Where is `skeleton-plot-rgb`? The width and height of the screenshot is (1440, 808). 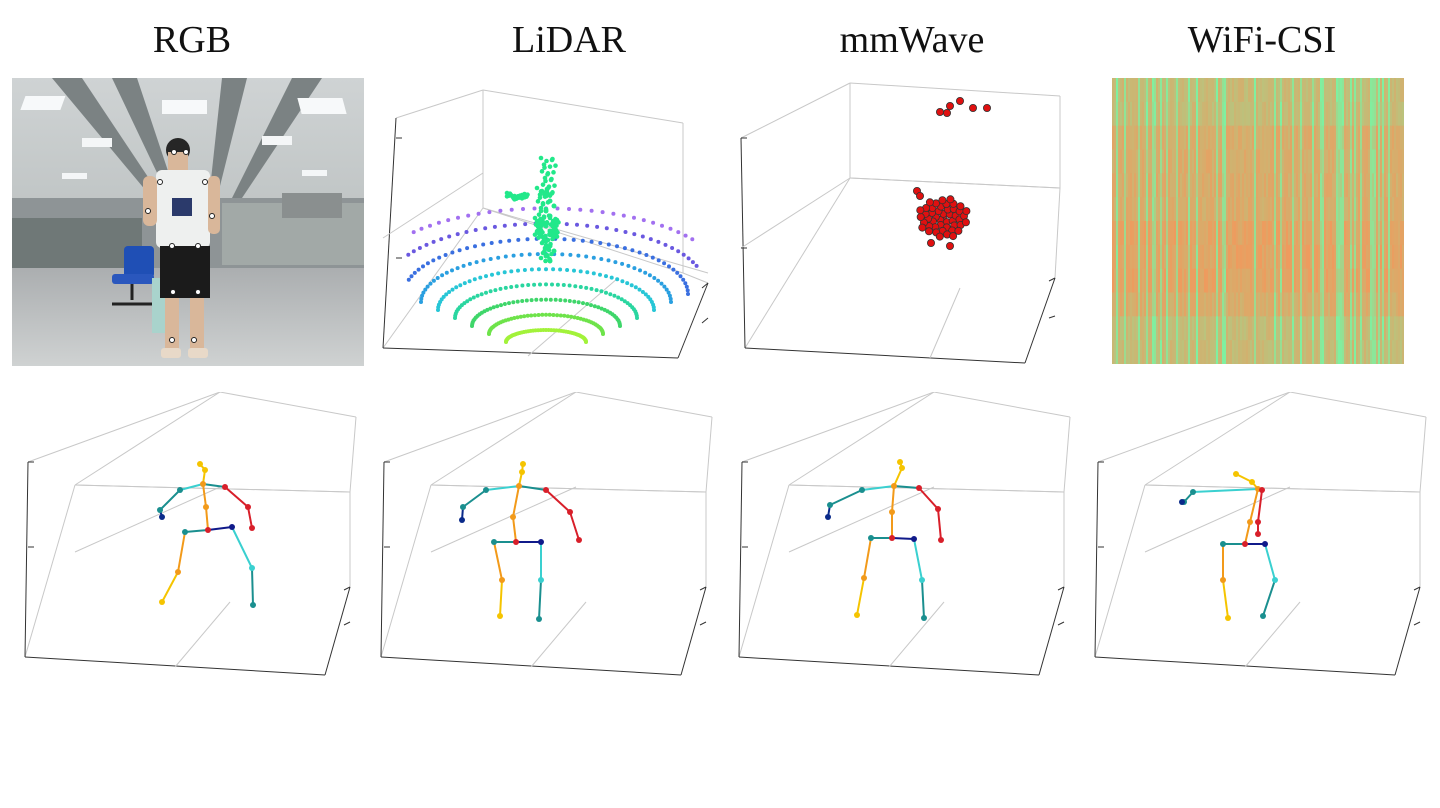
skeleton-plot-rgb is located at coordinates (190, 537).